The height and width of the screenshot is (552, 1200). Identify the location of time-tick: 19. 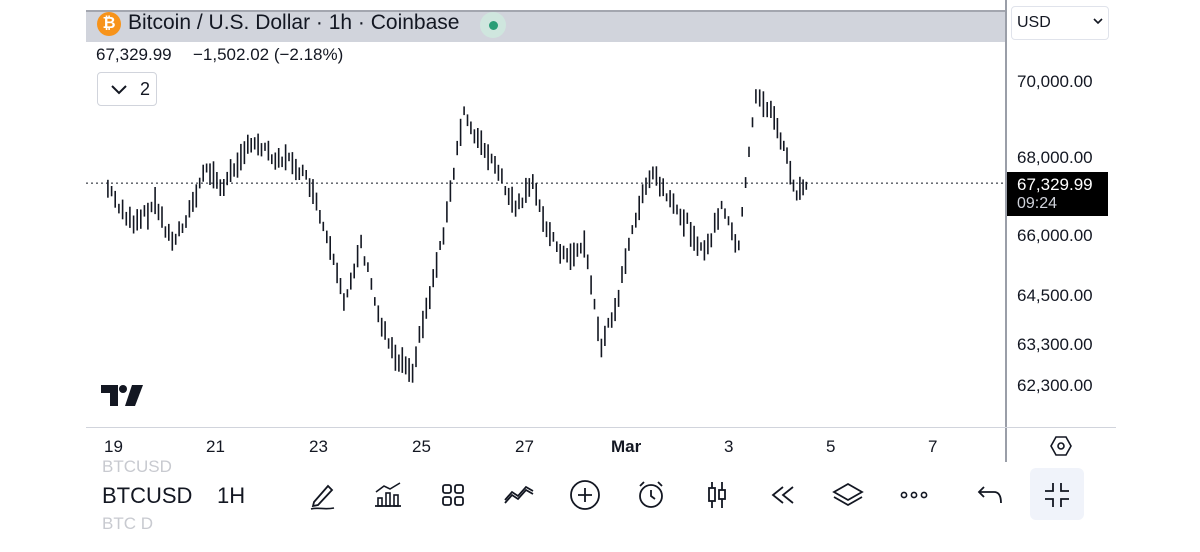
(113, 446).